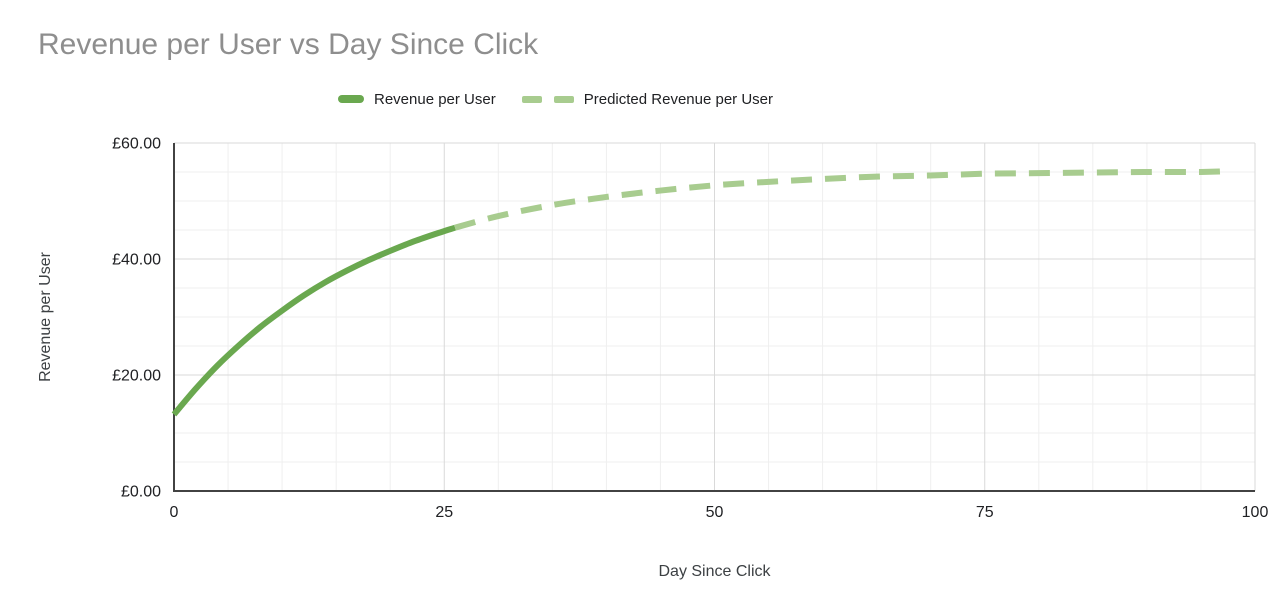  What do you see at coordinates (136, 144) in the screenshot?
I see `y-tick-label: £60.00` at bounding box center [136, 144].